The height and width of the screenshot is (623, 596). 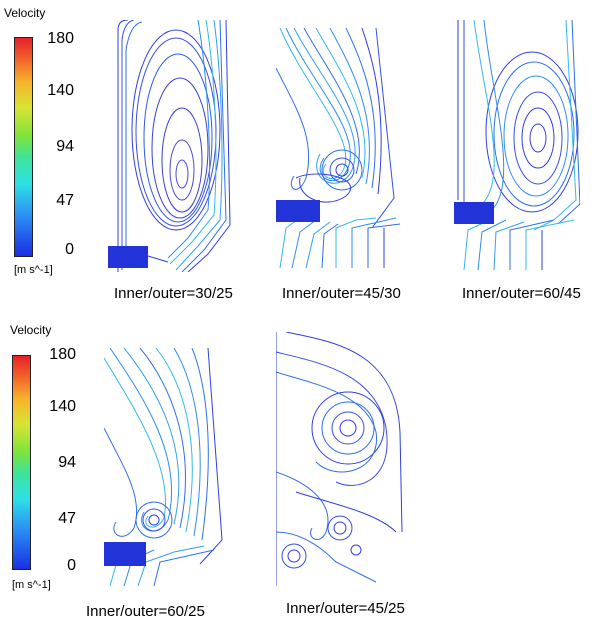 What do you see at coordinates (521, 293) in the screenshot?
I see `panel-caption: Inner/outer=60/45` at bounding box center [521, 293].